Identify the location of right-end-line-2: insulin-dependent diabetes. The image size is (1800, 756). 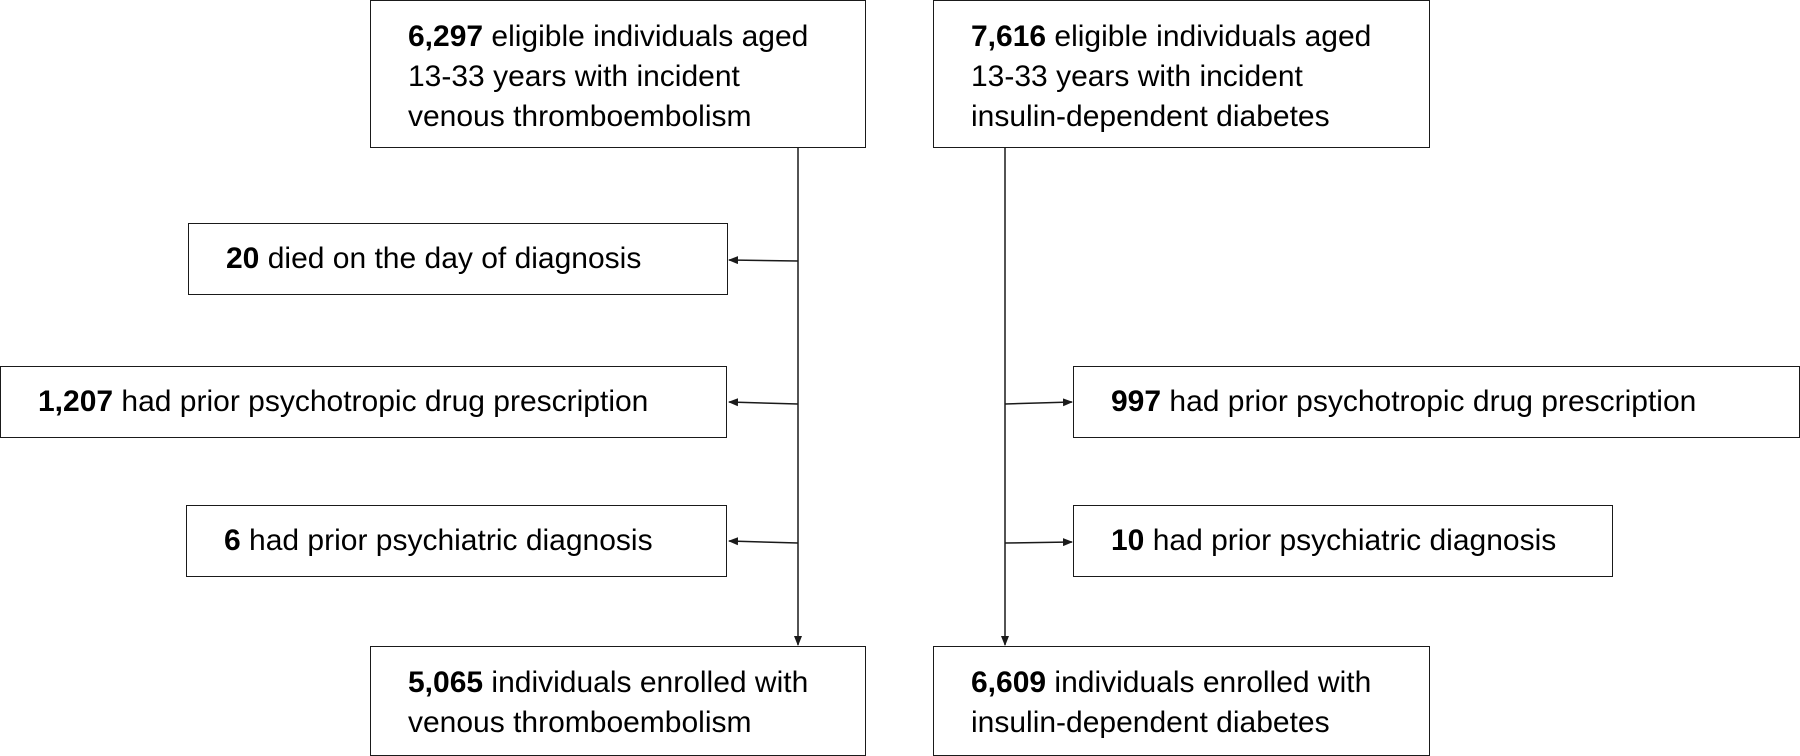
(1150, 722).